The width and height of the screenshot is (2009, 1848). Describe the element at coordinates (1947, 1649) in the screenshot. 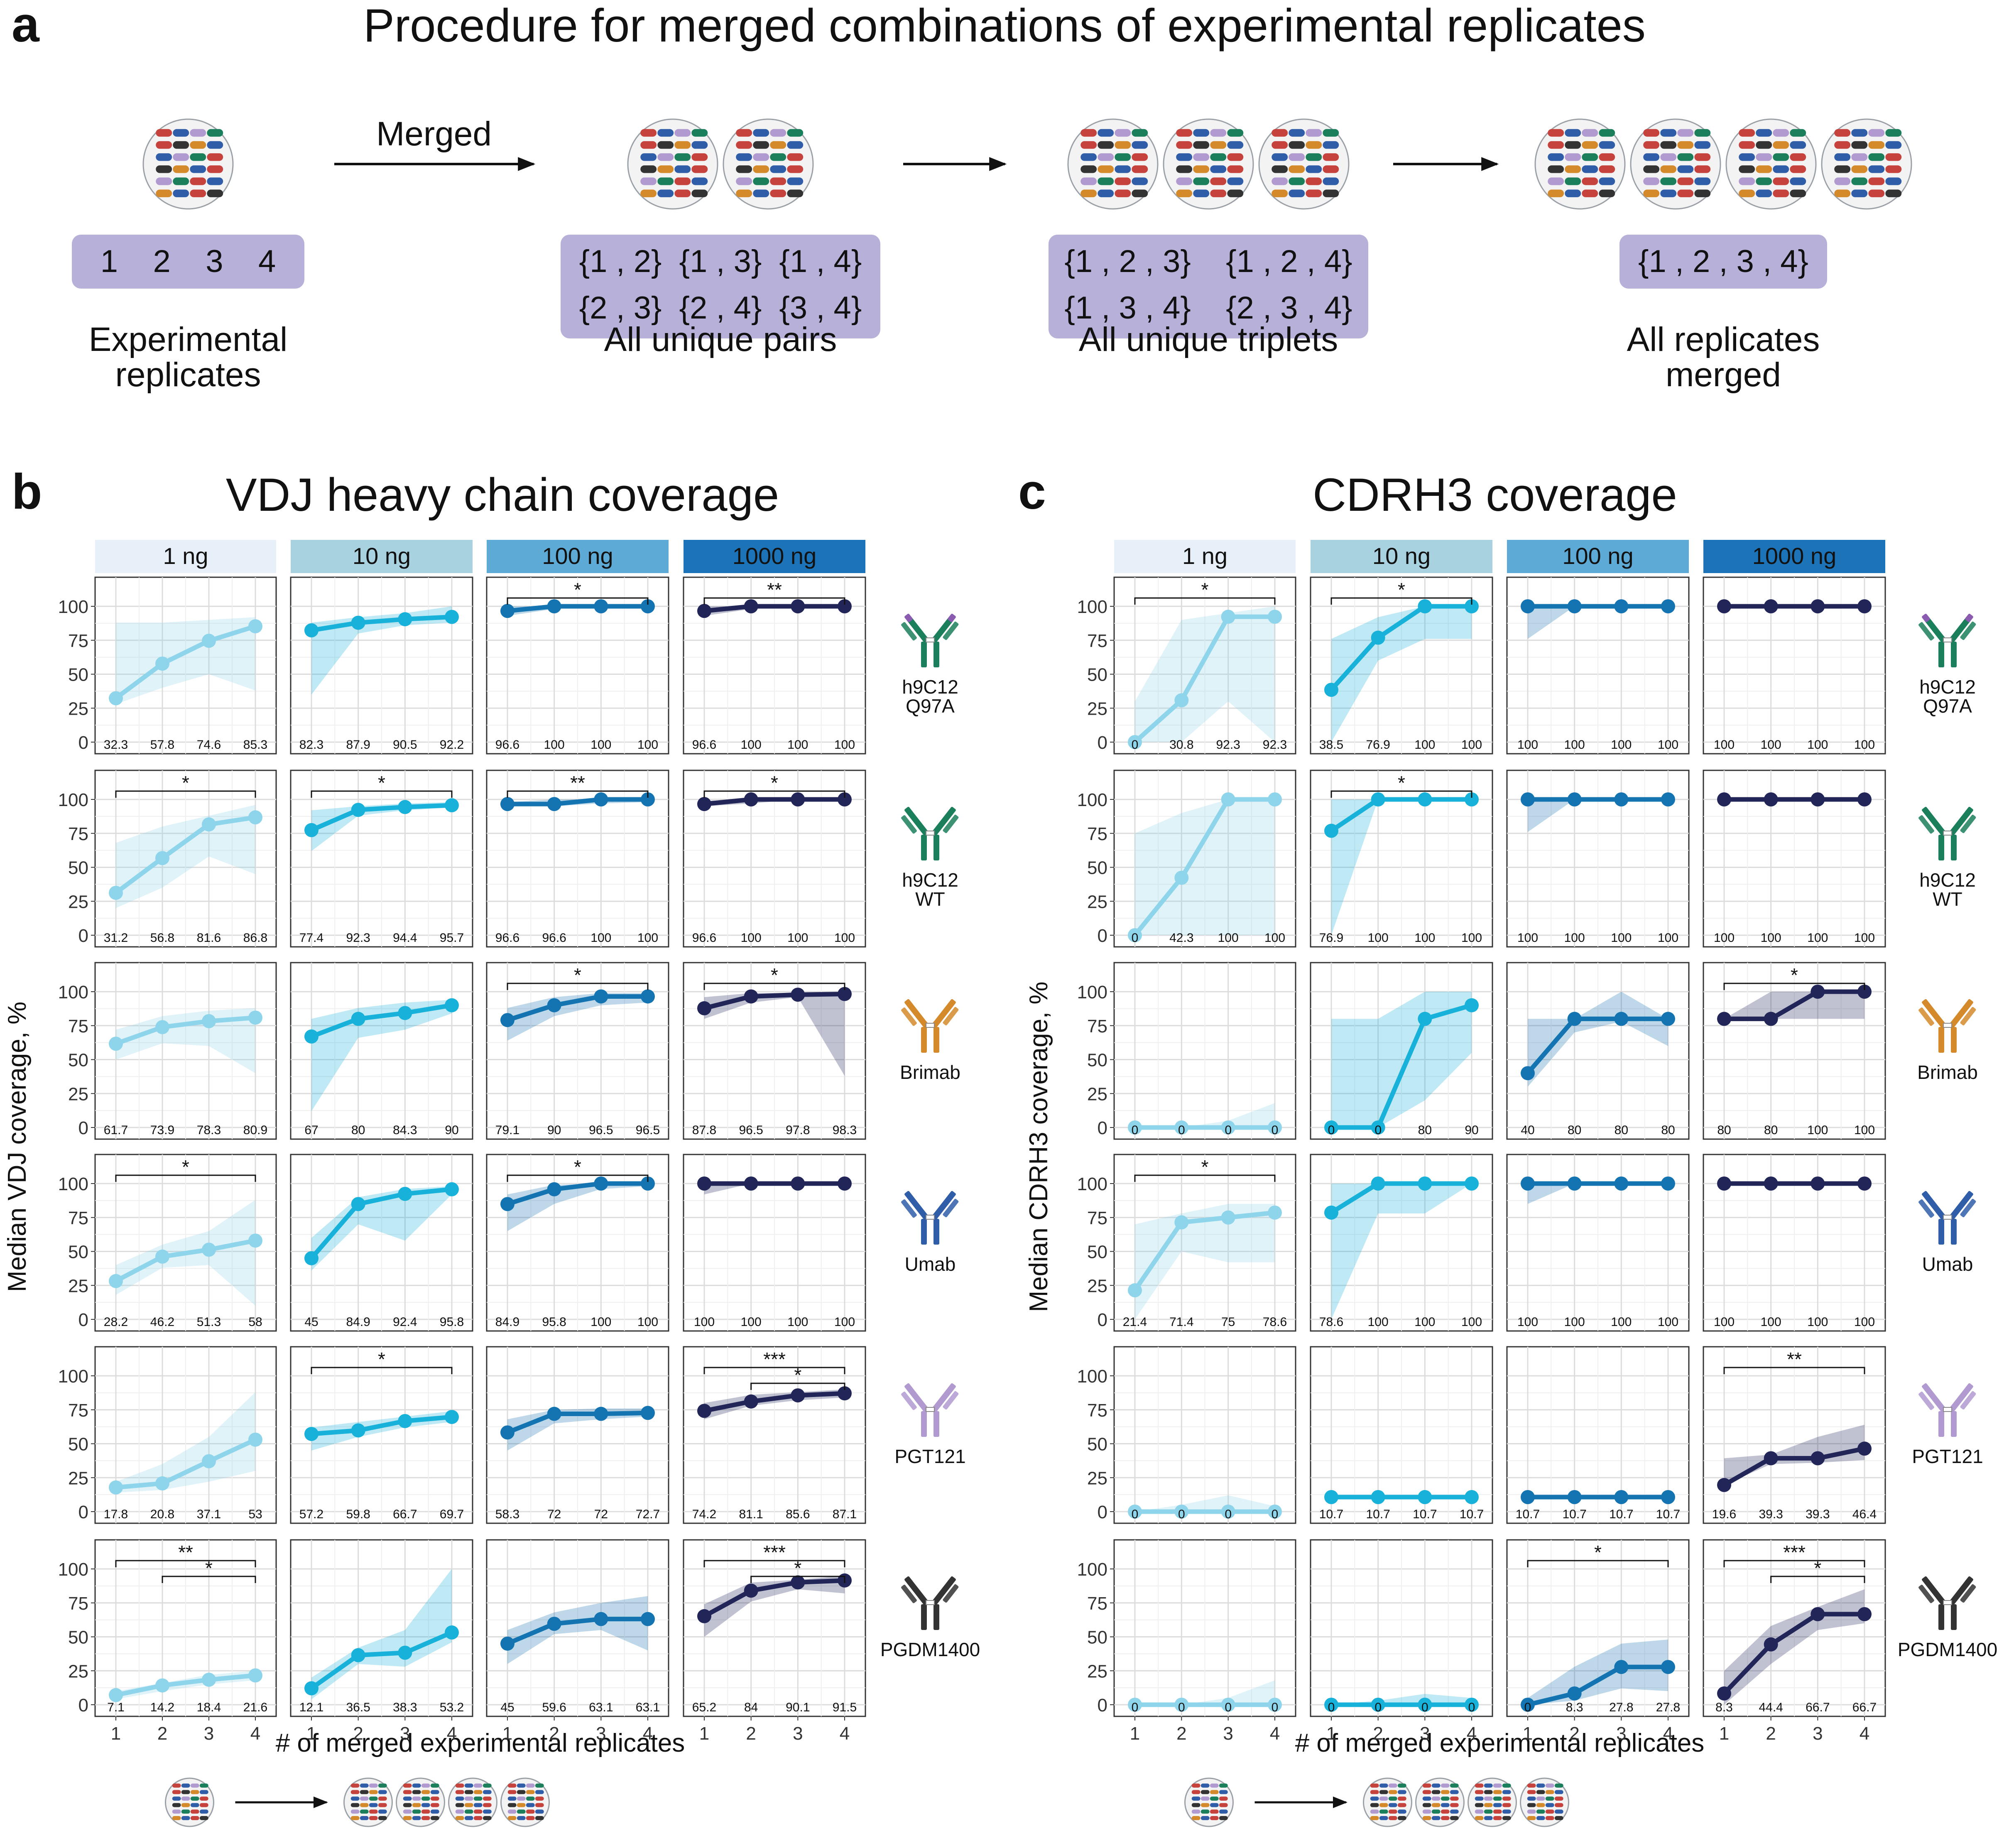

I see `antibody-name: PGDM1400` at that location.